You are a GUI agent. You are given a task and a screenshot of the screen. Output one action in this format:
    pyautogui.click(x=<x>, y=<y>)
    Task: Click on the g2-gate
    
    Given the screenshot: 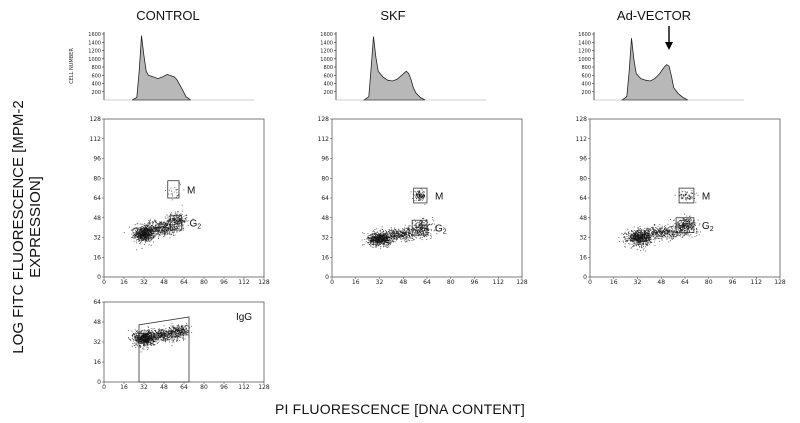 What is the action you would take?
    pyautogui.click(x=175, y=222)
    